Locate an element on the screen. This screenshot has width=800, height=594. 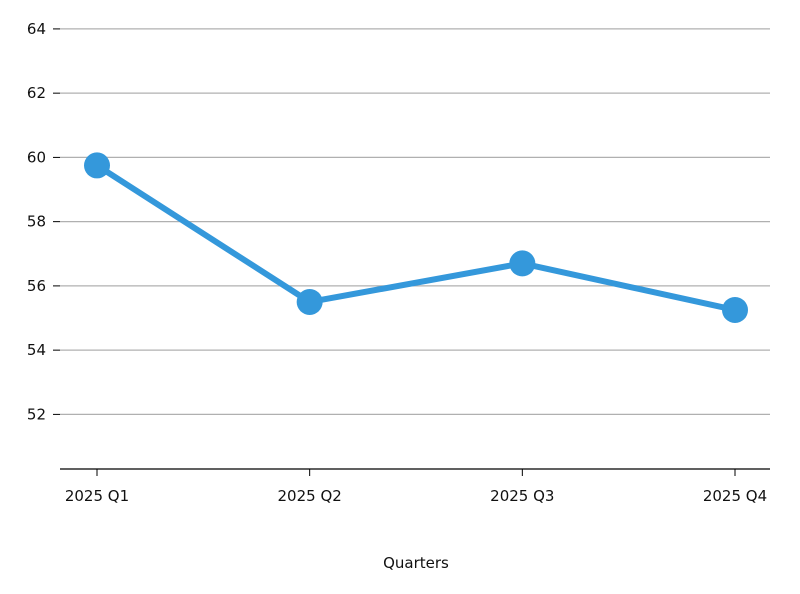
x-tick-label: 2025 Q4 is located at coordinates (735, 496).